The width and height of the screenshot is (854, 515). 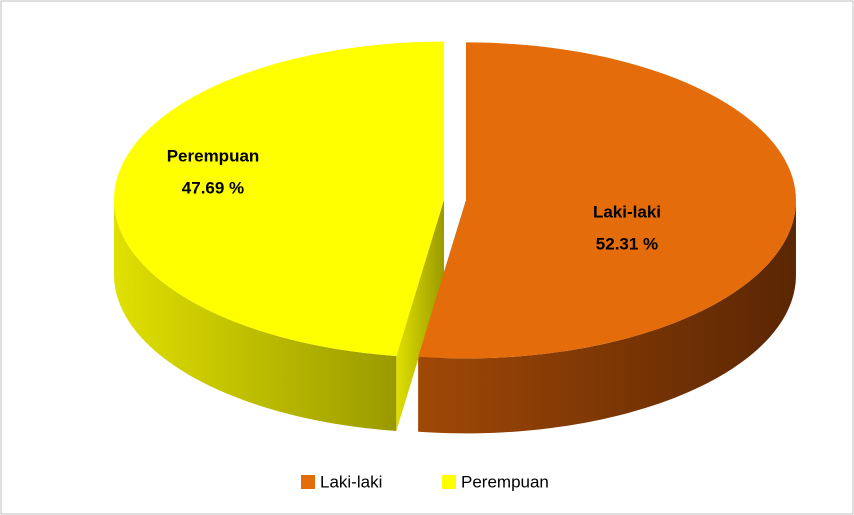 I want to click on slice-wall, so click(x=255, y=315).